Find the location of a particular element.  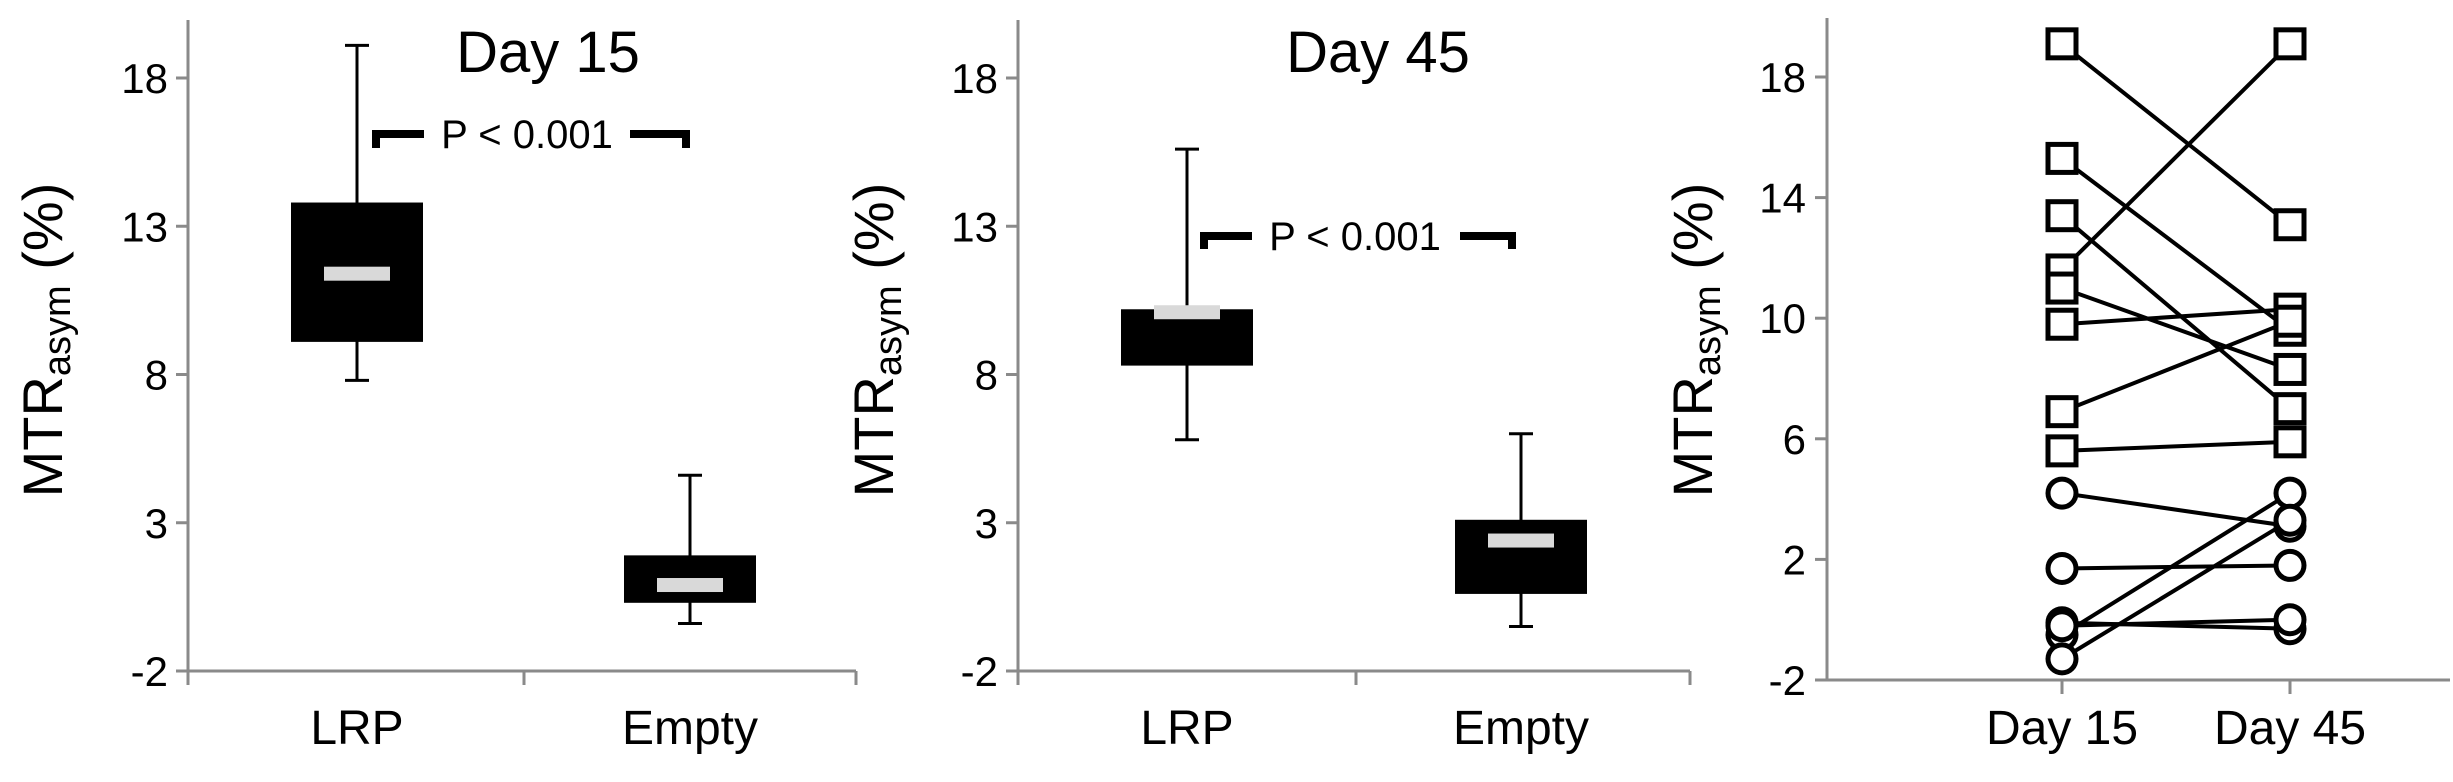

panel-day15-y-tick-label: -2 is located at coordinates (149, 671).